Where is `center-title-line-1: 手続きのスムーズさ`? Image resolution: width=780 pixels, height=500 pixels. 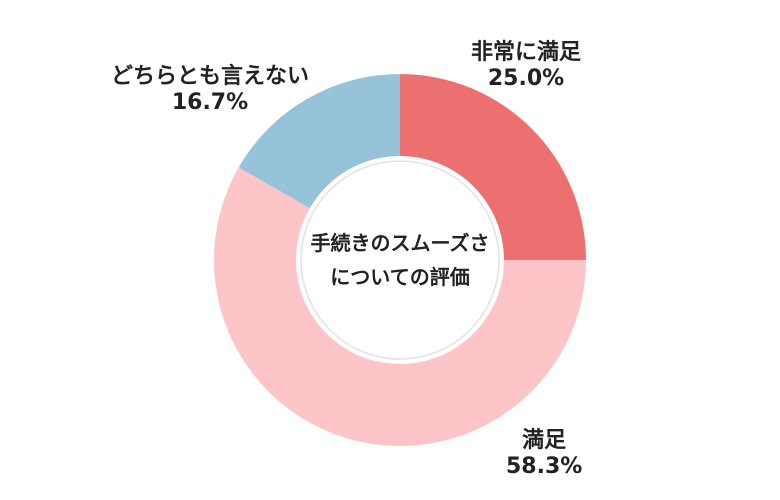 center-title-line-1: 手続きのスムーズさ is located at coordinates (400, 243).